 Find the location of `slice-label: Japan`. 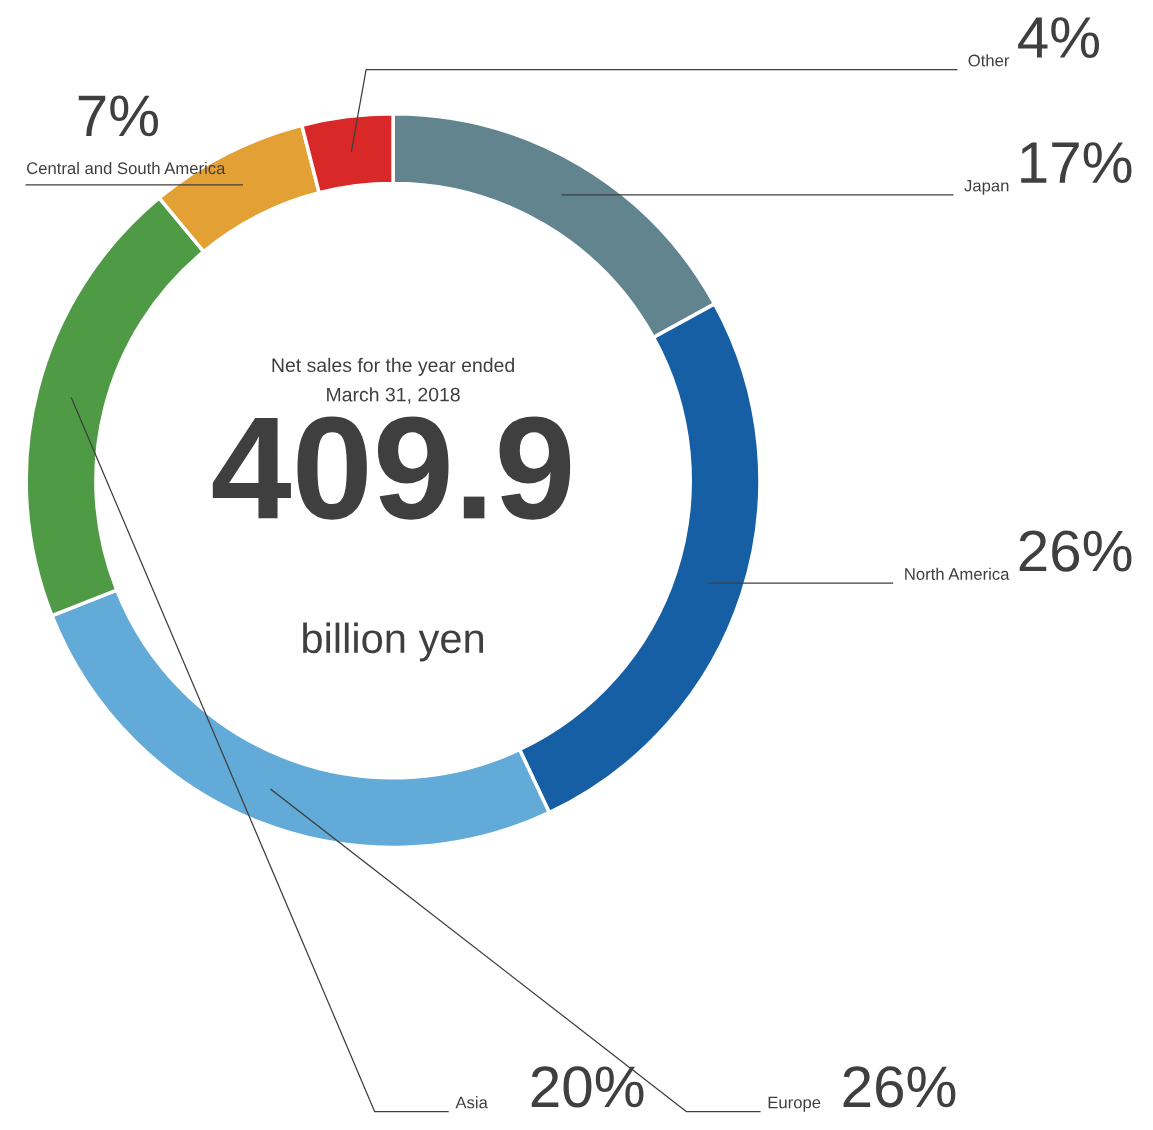

slice-label: Japan is located at coordinates (986, 187).